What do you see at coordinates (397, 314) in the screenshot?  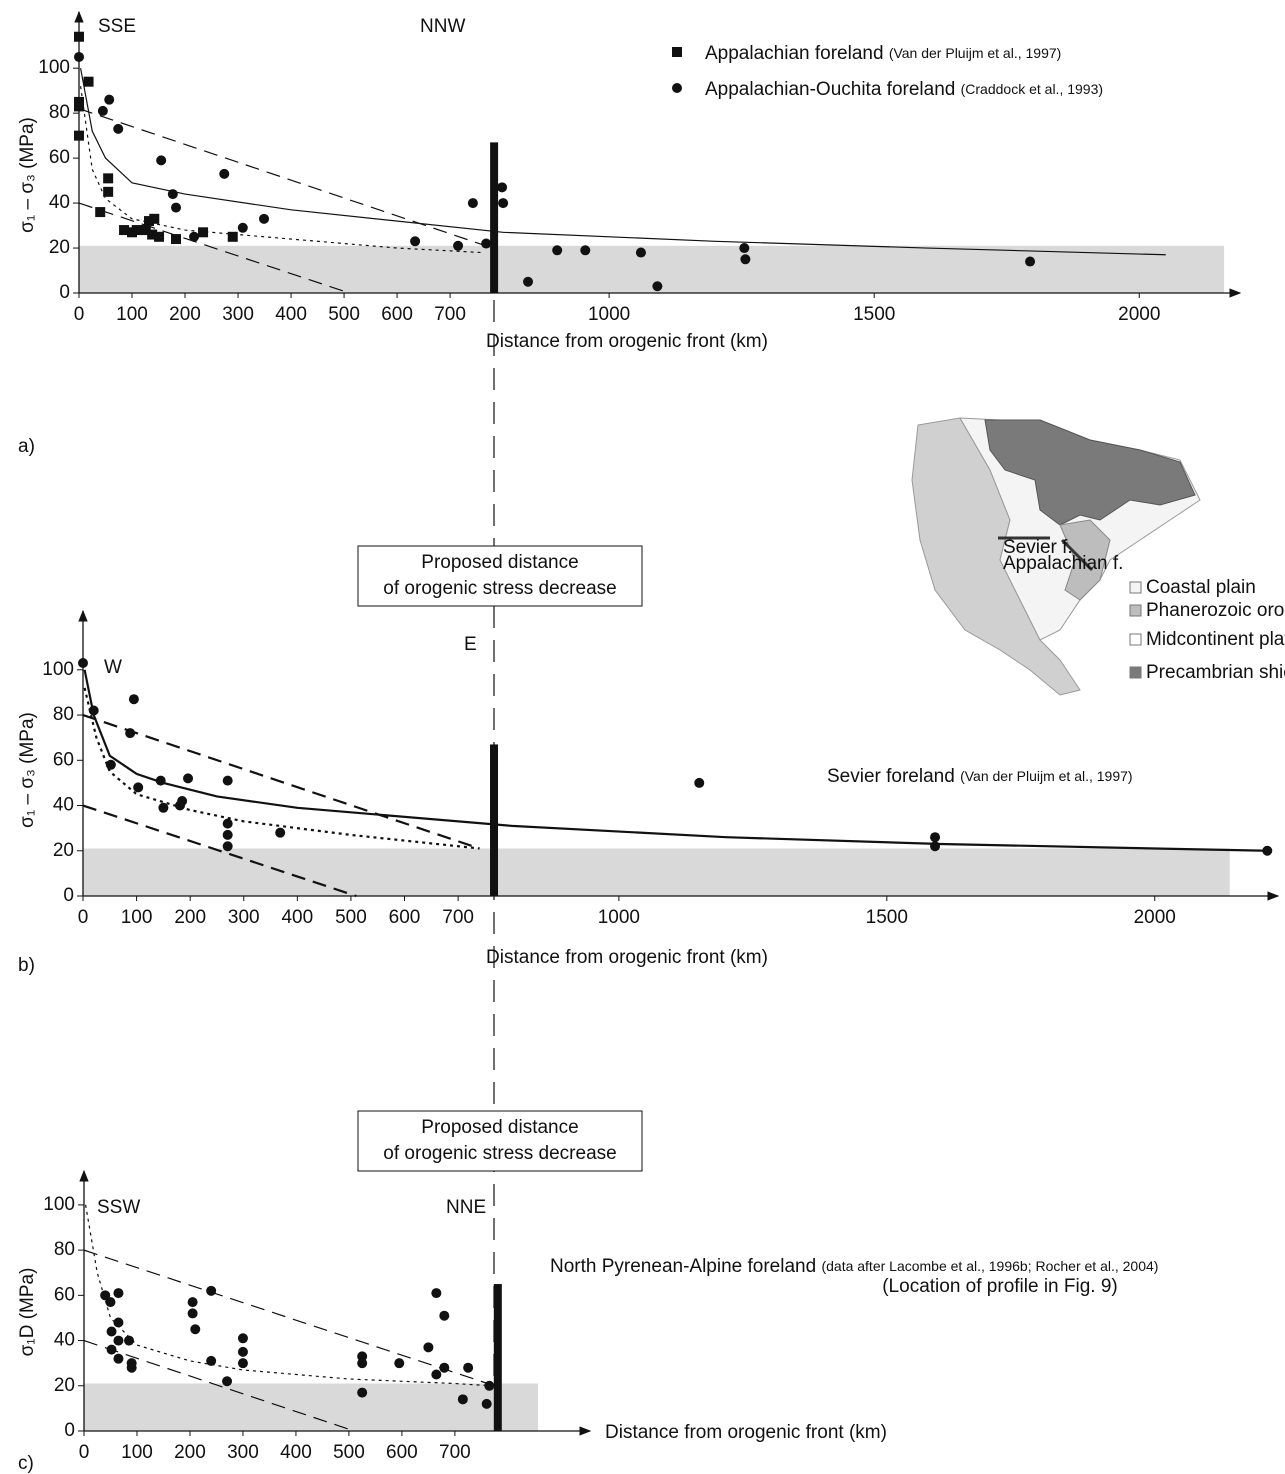 I see `x-tick-label: 600` at bounding box center [397, 314].